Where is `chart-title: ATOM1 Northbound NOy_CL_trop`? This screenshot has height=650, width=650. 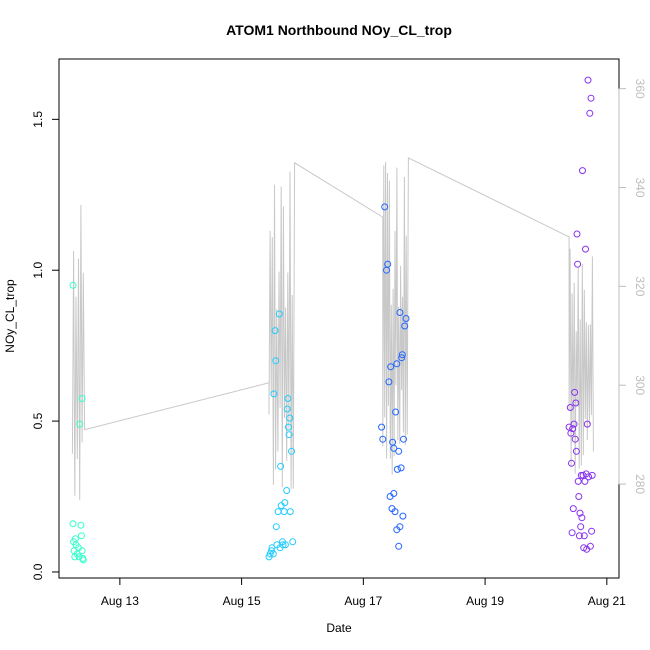 chart-title: ATOM1 Northbound NOy_CL_trop is located at coordinates (339, 30).